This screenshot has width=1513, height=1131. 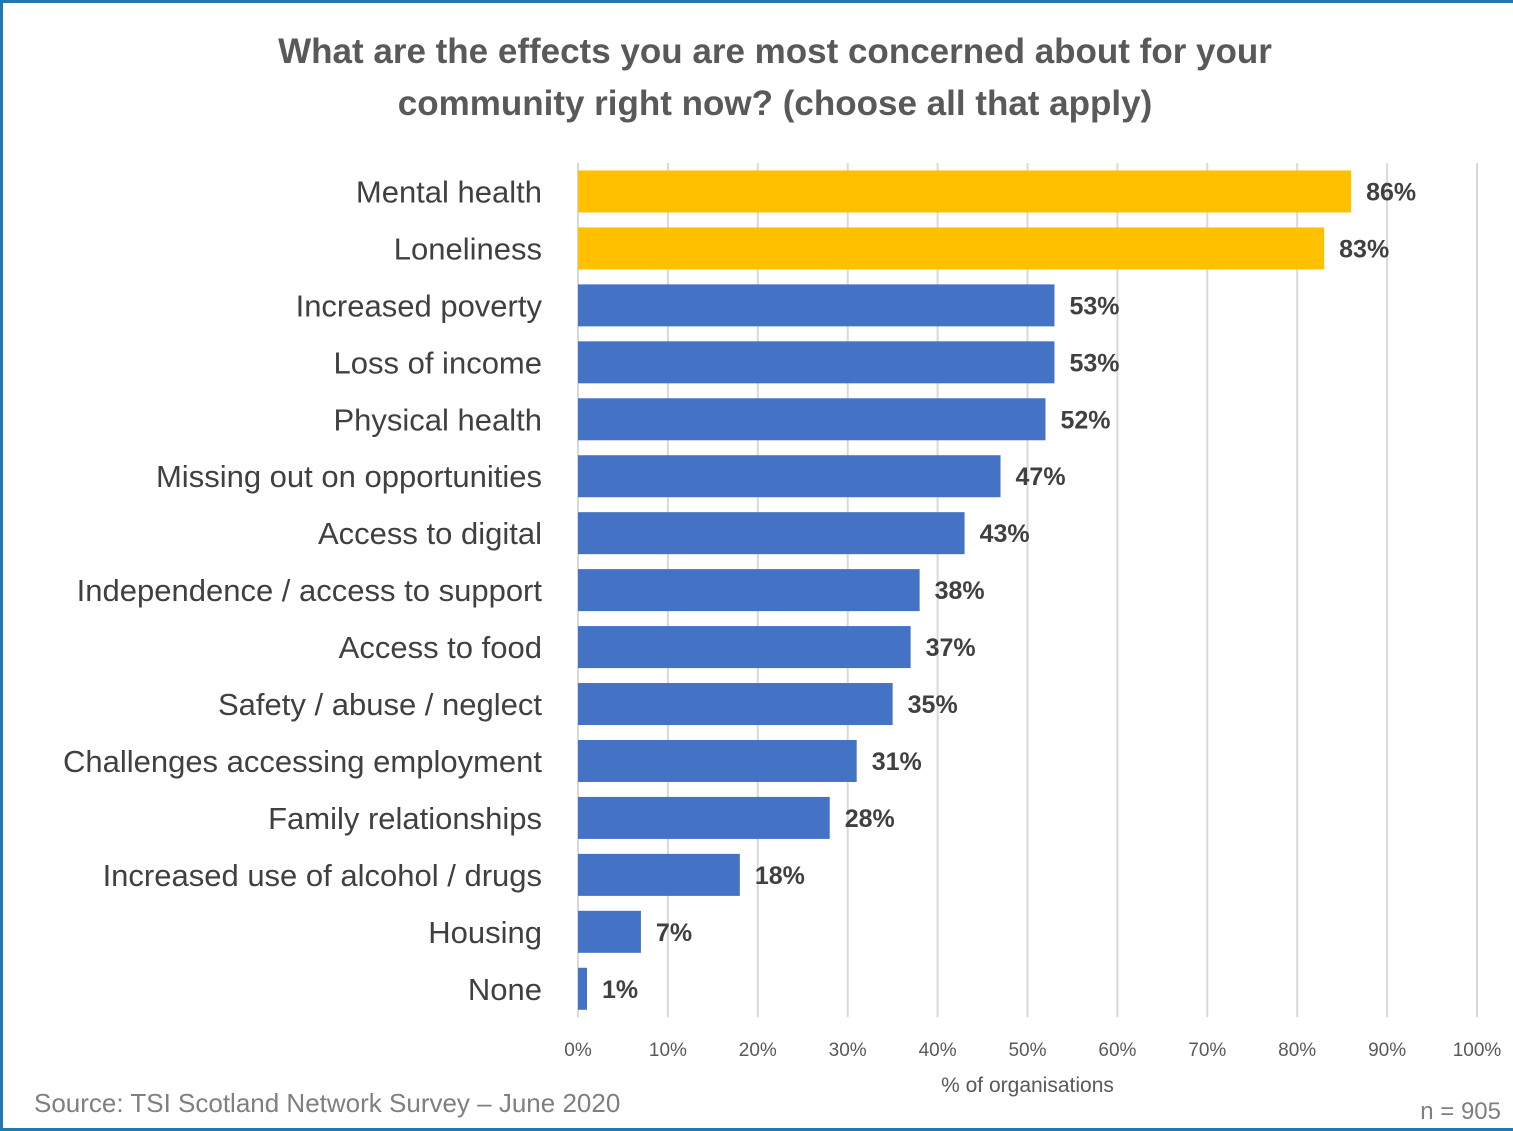 What do you see at coordinates (1027, 1050) in the screenshot?
I see `x-tick-label: 50%` at bounding box center [1027, 1050].